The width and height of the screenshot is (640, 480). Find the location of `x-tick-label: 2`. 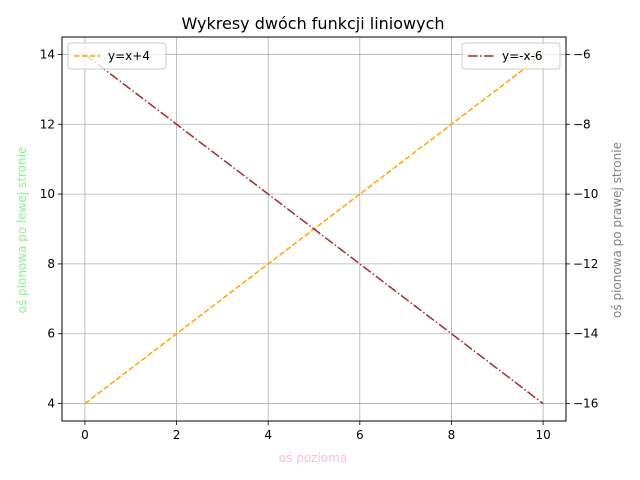

x-tick-label: 2 is located at coordinates (177, 435).